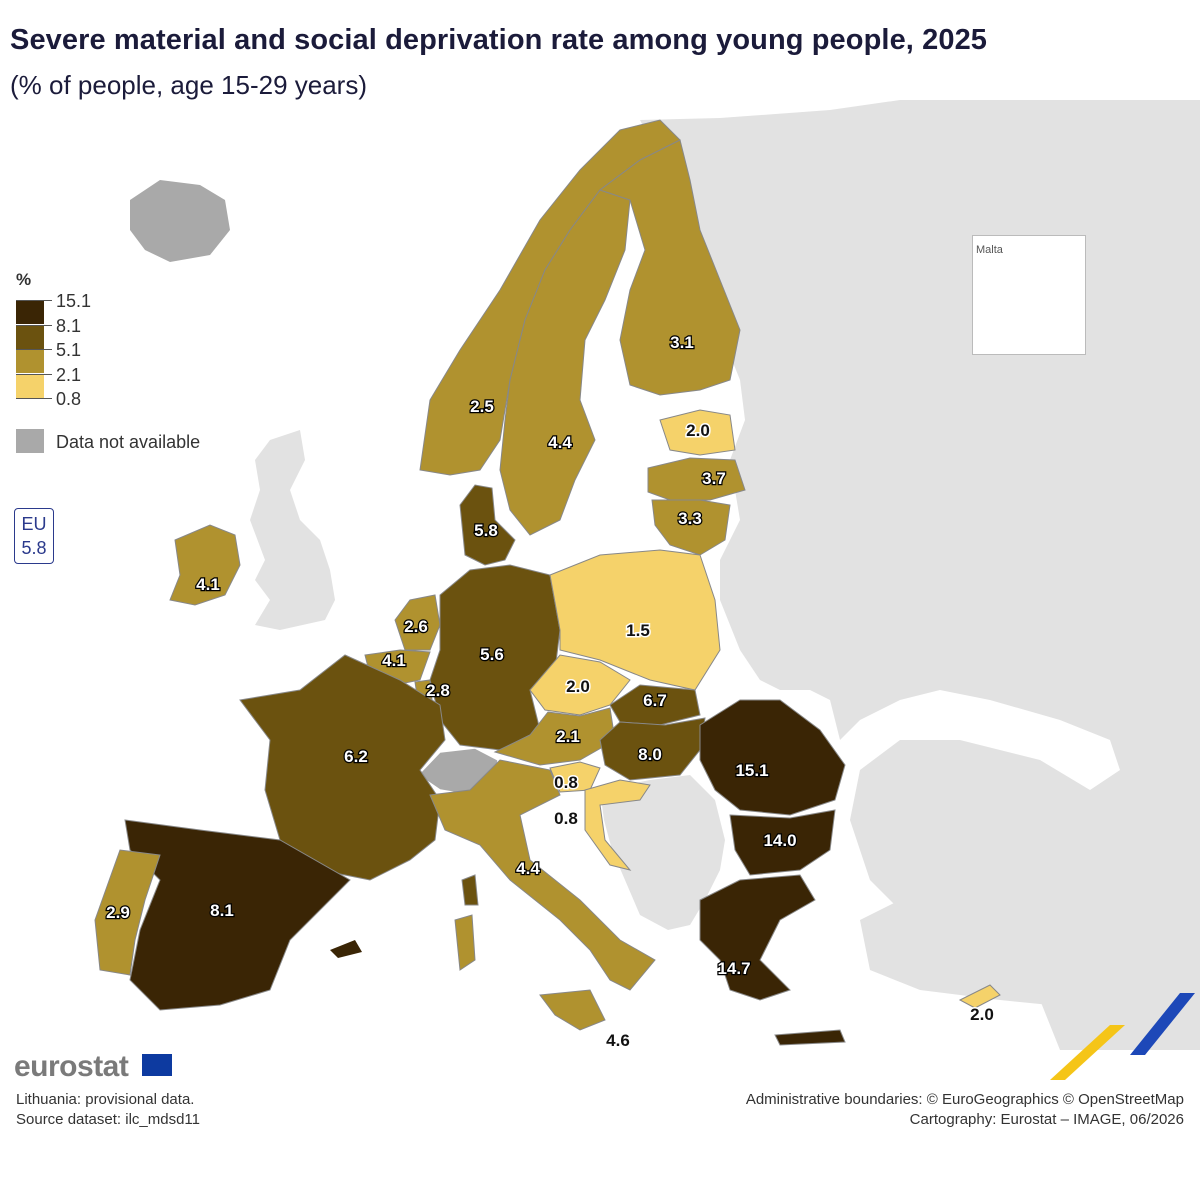 The image size is (1200, 1200). What do you see at coordinates (208, 584) in the screenshot?
I see `value-label-ireland: 4.1` at bounding box center [208, 584].